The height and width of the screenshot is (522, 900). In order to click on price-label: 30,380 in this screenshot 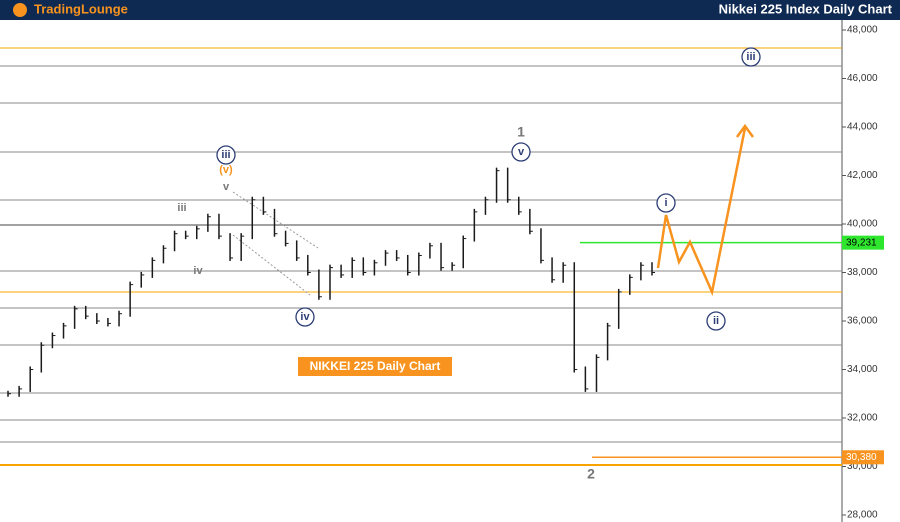, I will do `click(861, 457)`.